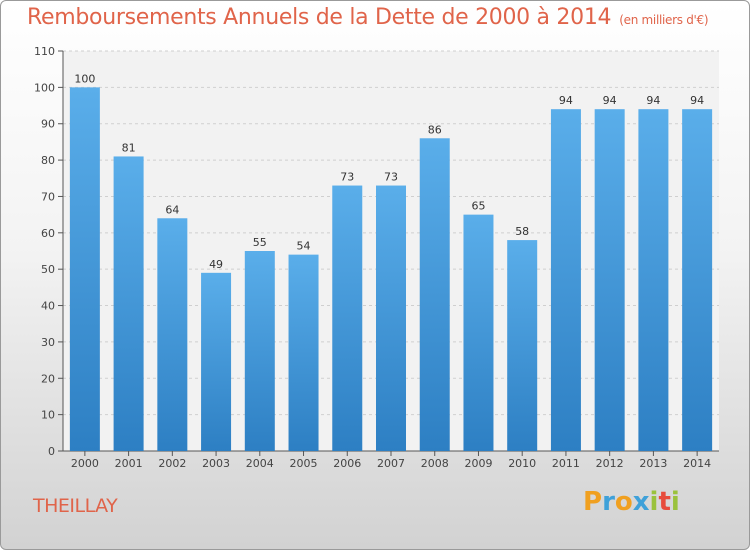 Image resolution: width=750 pixels, height=550 pixels. What do you see at coordinates (623, 502) in the screenshot?
I see `logo-letter: o` at bounding box center [623, 502].